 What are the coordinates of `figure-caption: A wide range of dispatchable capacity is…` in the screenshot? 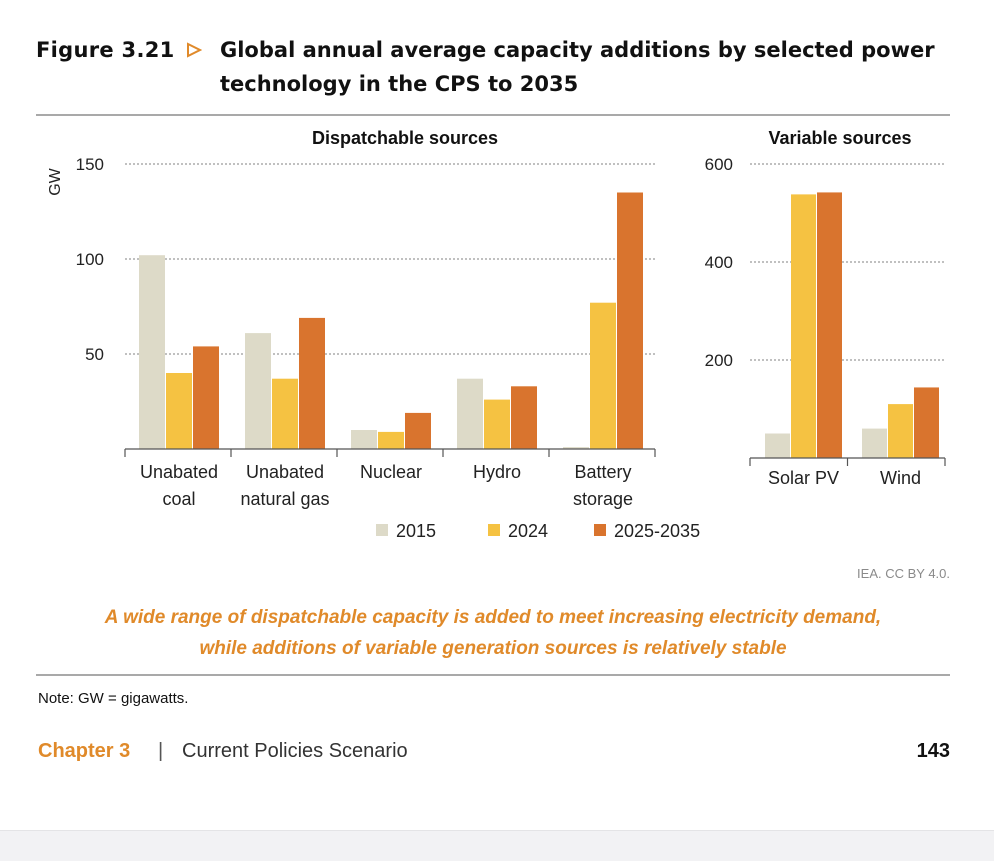 It's located at (493, 633).